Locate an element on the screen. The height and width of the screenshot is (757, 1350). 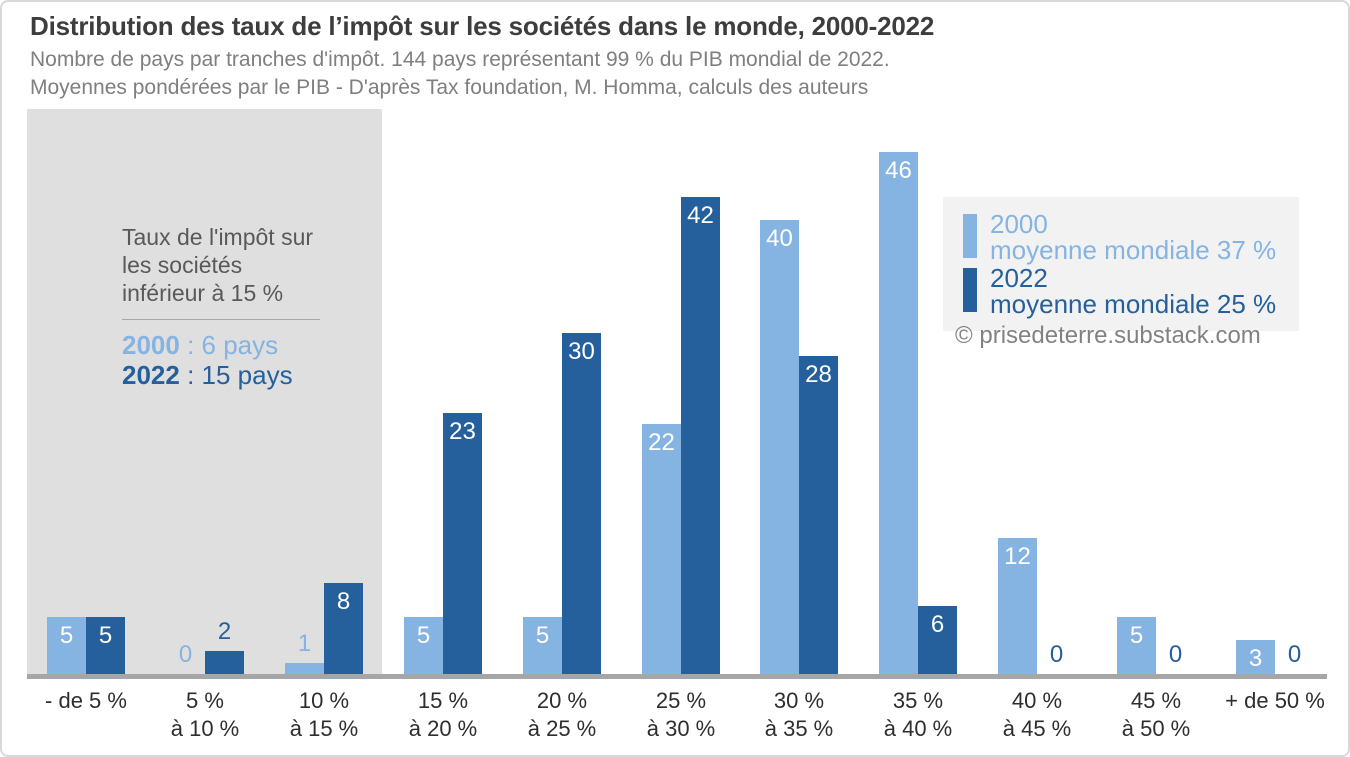
bar-value-label-2000-1: 0 is located at coordinates (185, 654).